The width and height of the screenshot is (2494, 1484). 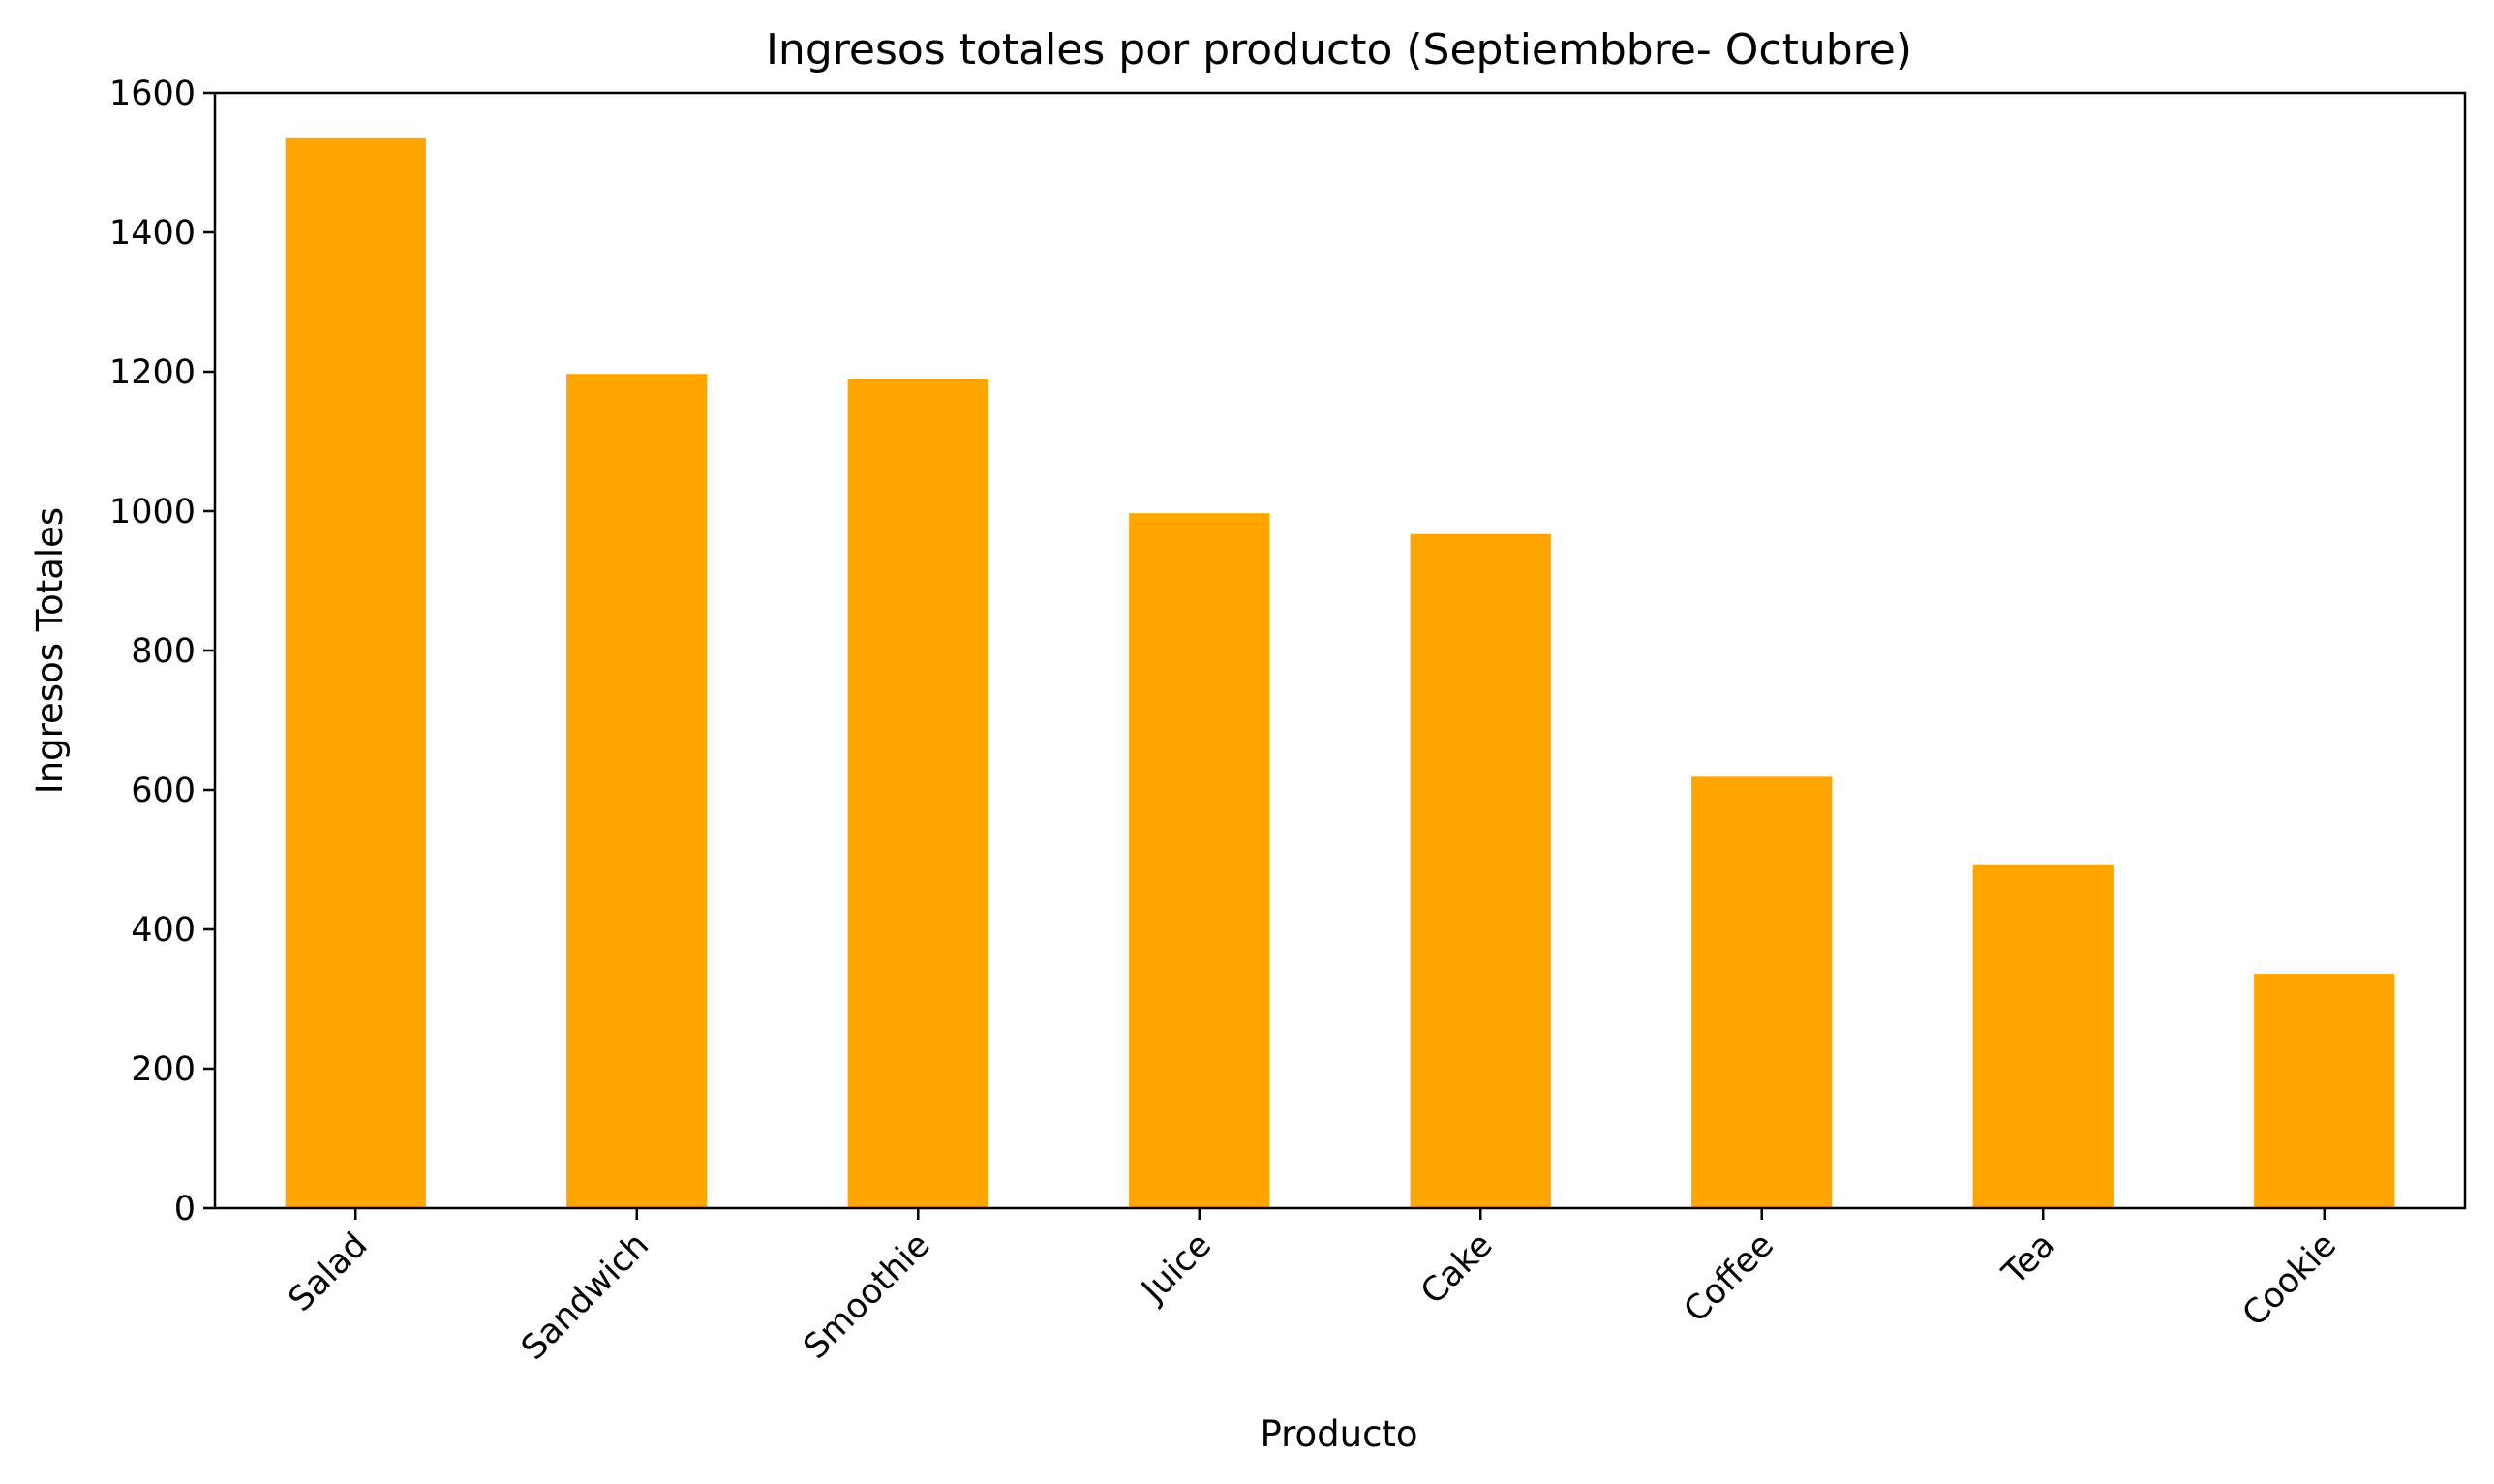 I want to click on bar-tea, so click(x=2043, y=1036).